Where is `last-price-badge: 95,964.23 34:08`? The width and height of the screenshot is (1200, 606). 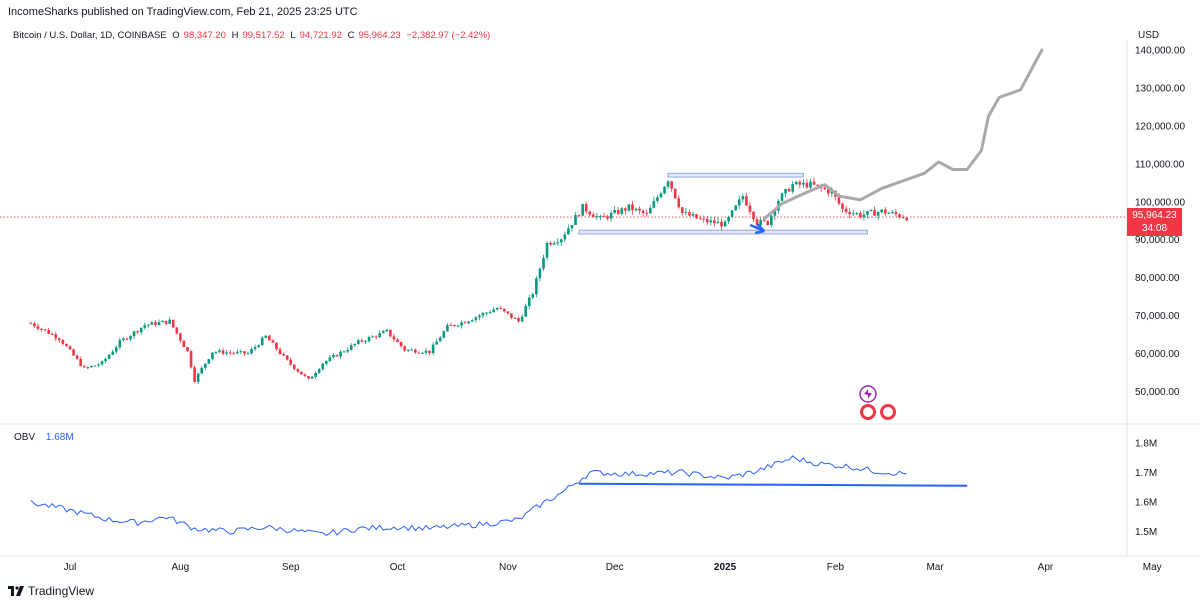
last-price-badge: 95,964.23 34:08 is located at coordinates (1154, 222).